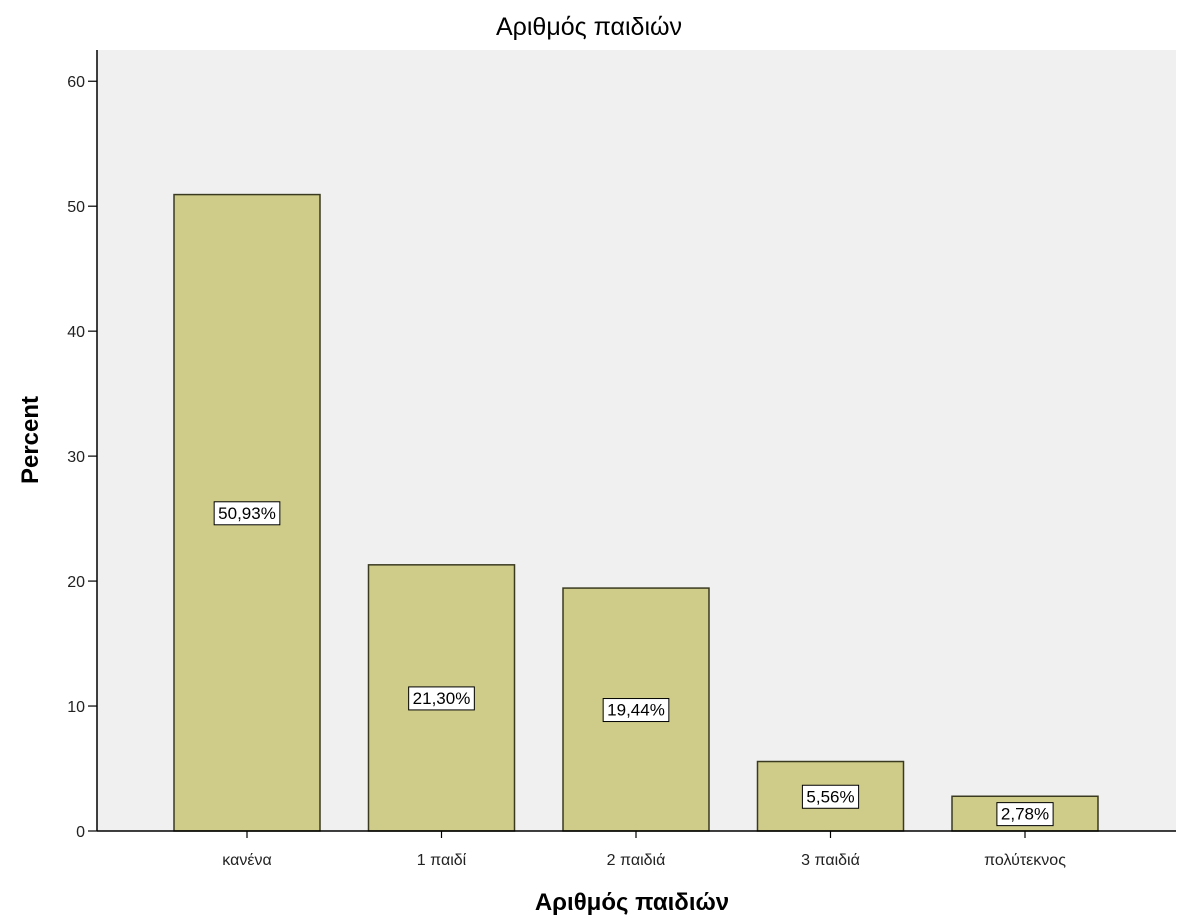 This screenshot has width=1179, height=924. I want to click on x-ticks-layer: κανένα 1 παιδί 2 παιδιά 3 παιδιά πολύτεκνος, so click(644, 850).